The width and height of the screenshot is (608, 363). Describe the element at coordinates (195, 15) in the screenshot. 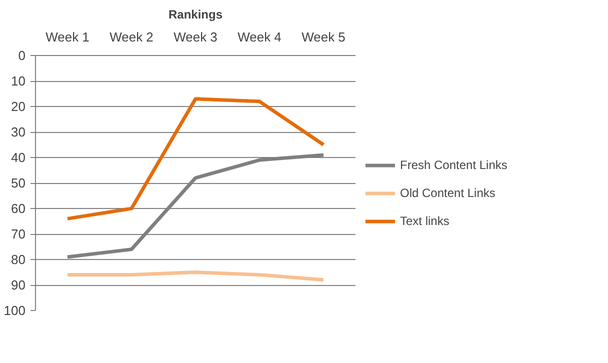

I see `chart-title: Rankings` at that location.